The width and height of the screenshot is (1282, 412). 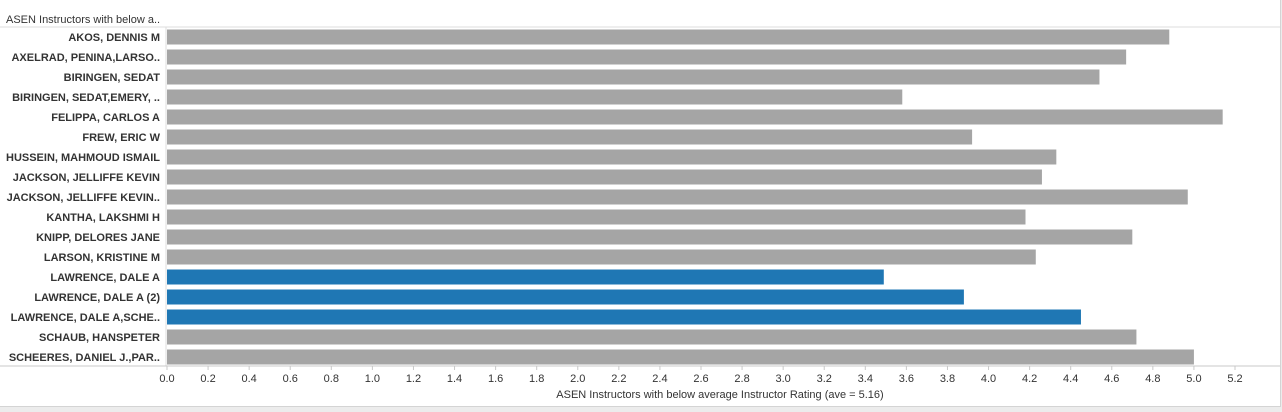 I want to click on category-label: LAWRENCE, DALE A, so click(x=105, y=278).